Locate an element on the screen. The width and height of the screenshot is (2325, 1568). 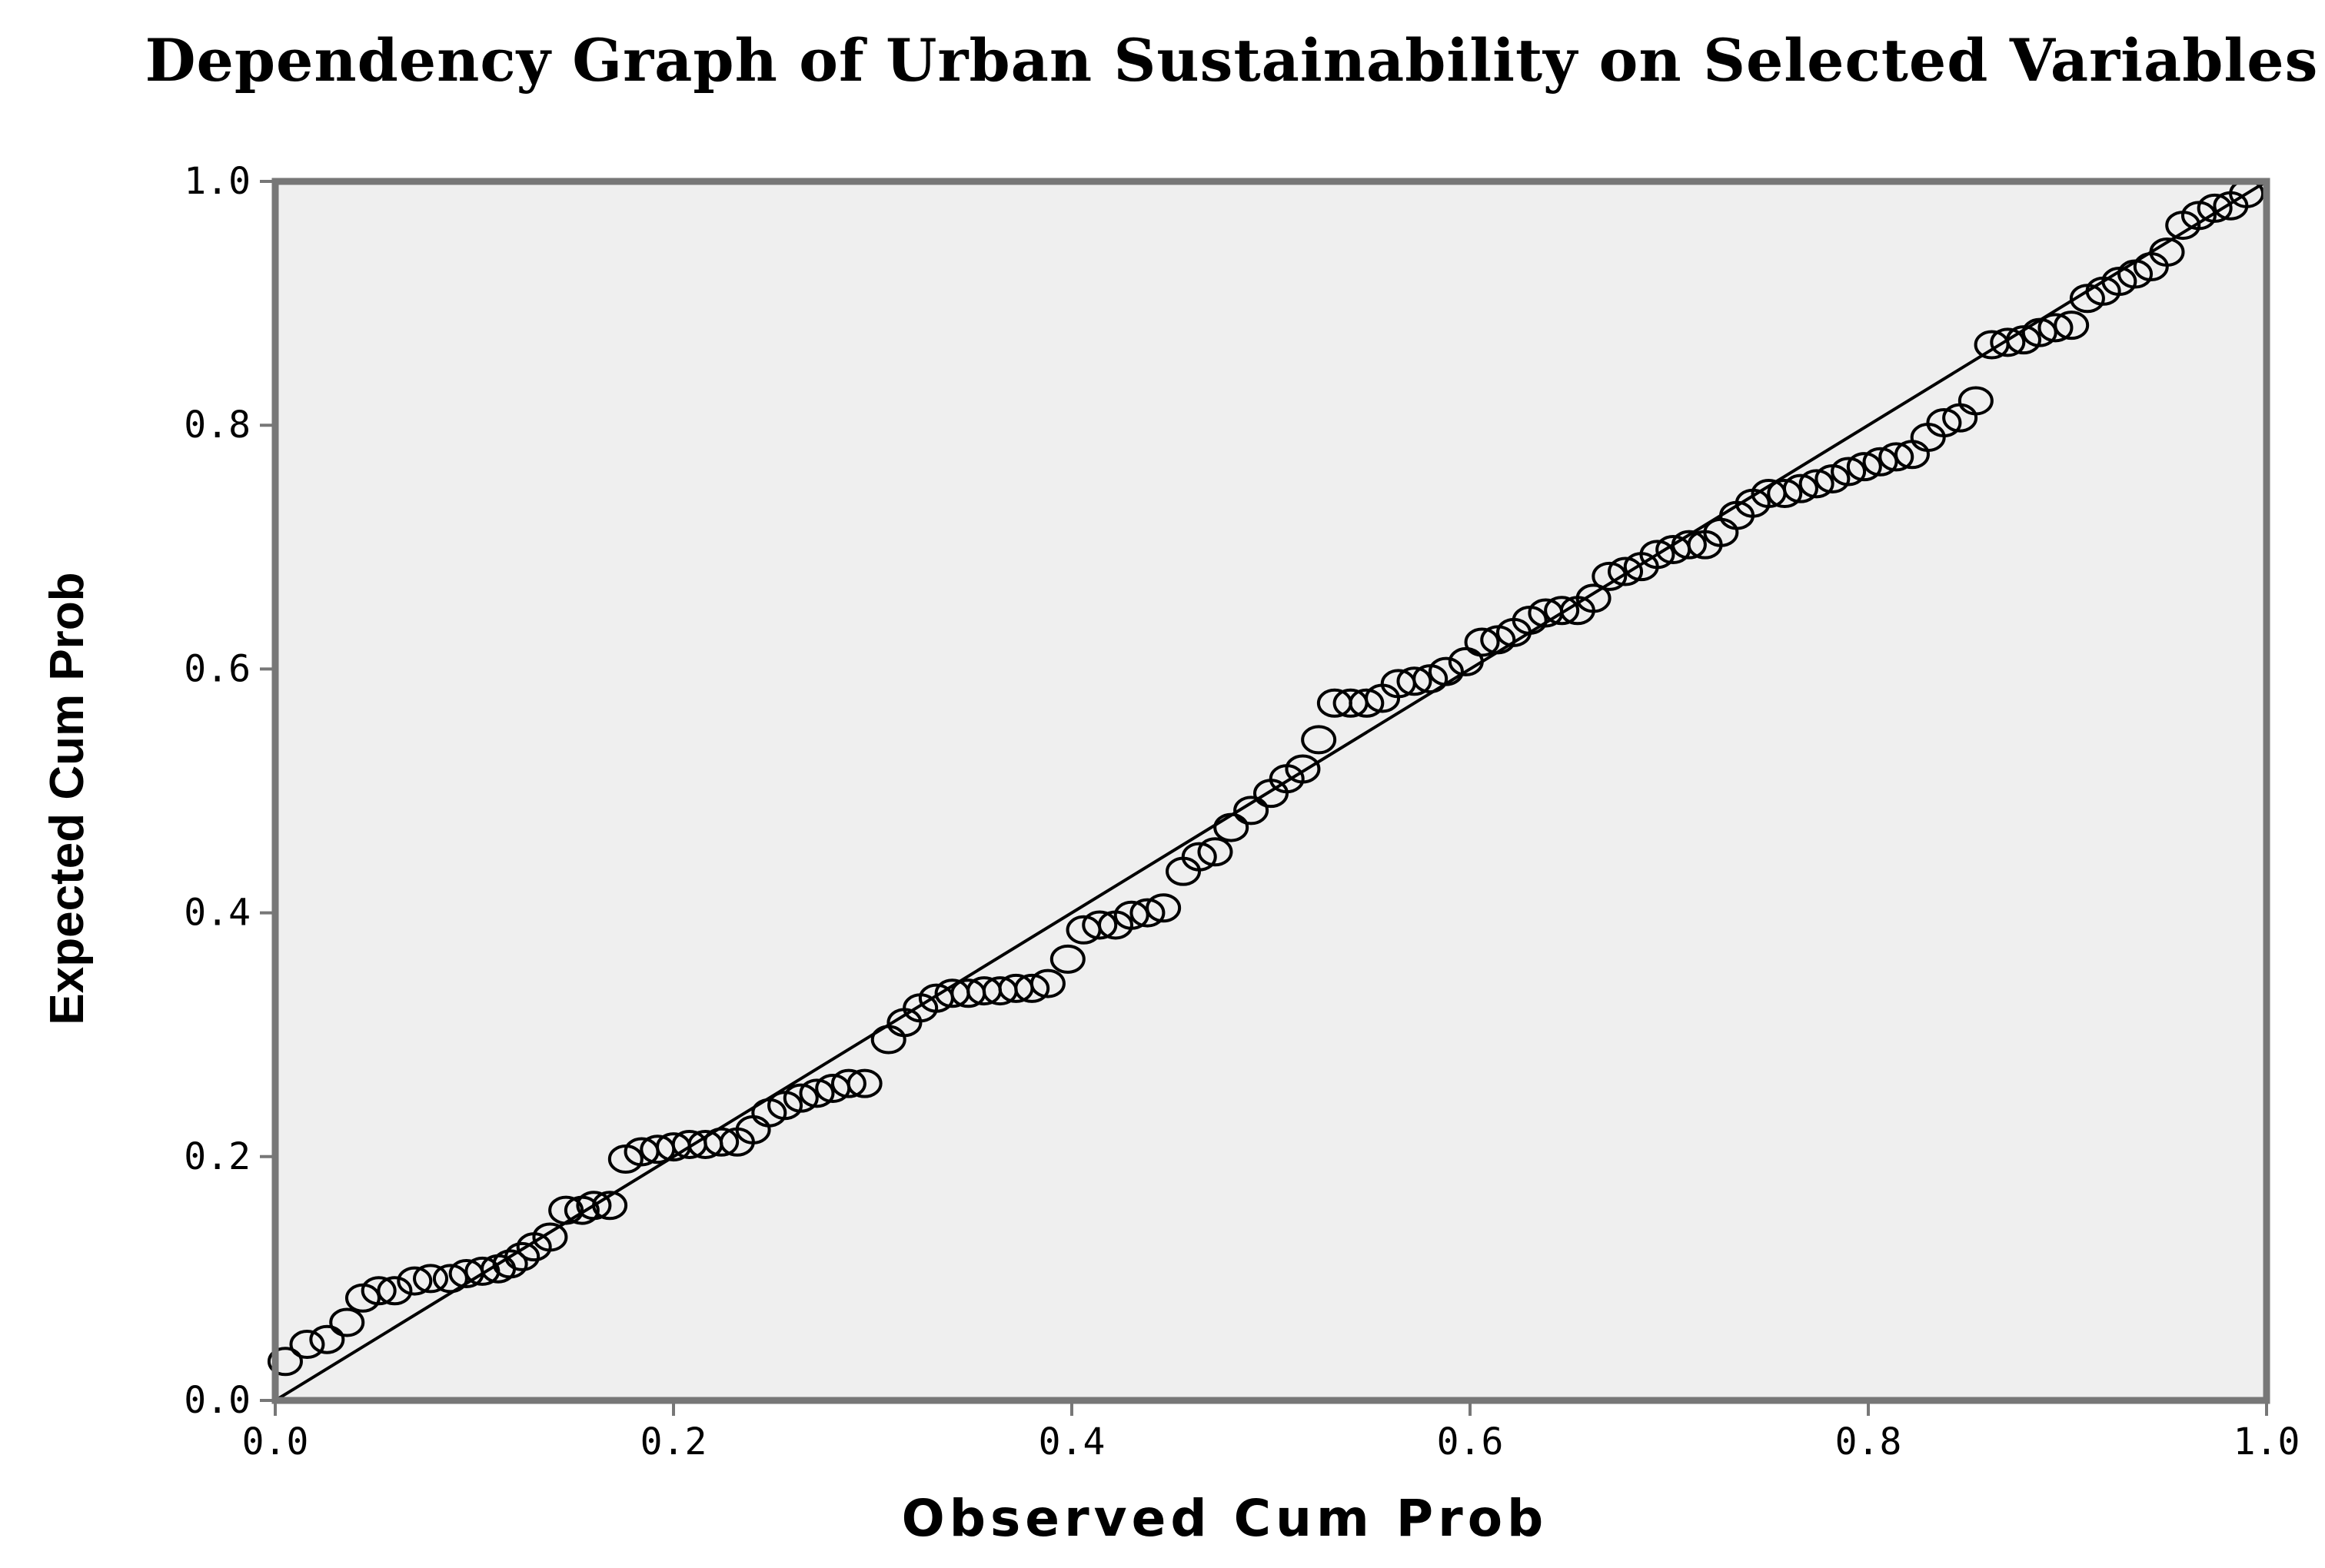
x-tick-label: 1.0 is located at coordinates (2267, 1441).